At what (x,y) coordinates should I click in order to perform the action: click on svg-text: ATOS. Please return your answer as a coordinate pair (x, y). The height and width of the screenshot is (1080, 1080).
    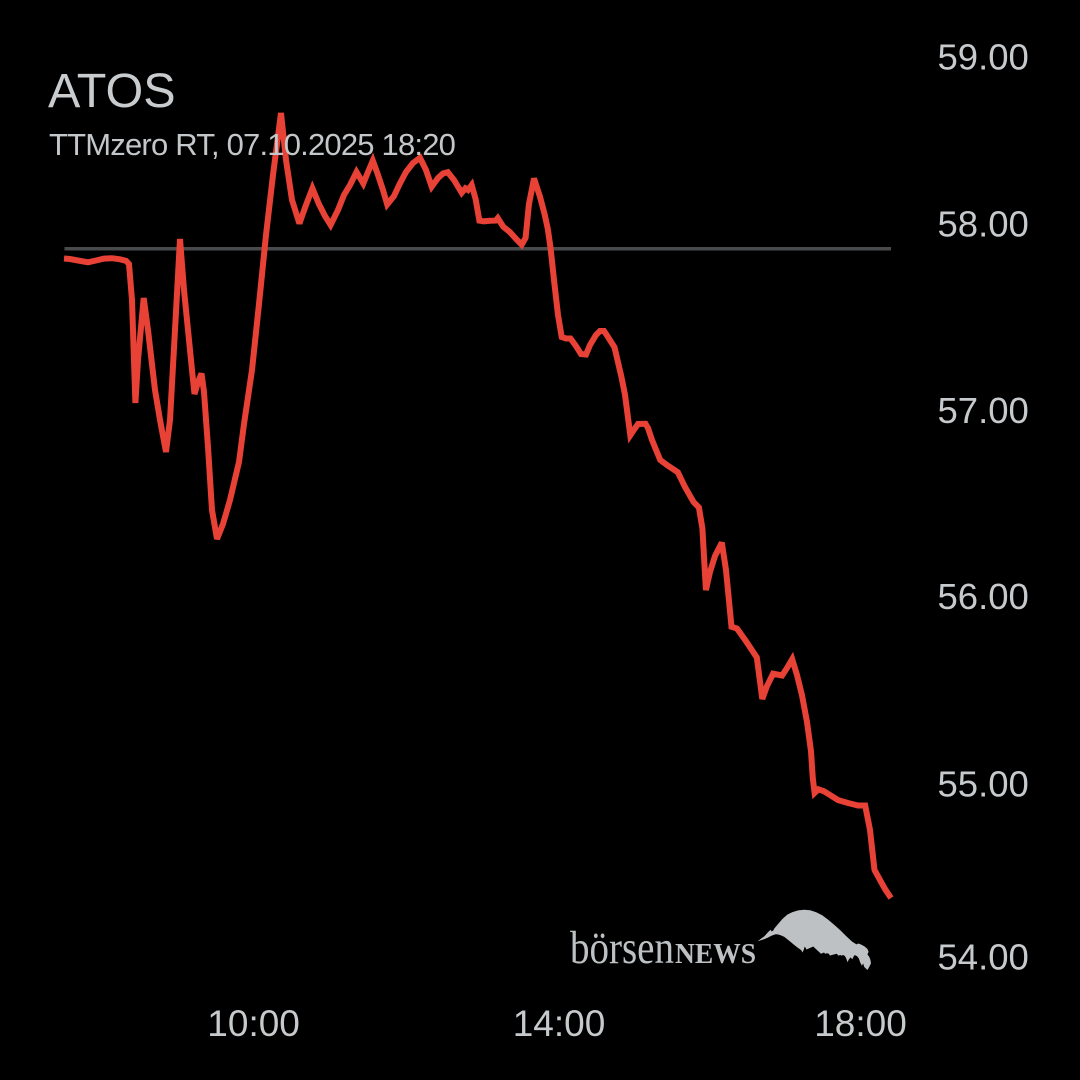
    Looking at the image, I should click on (112, 91).